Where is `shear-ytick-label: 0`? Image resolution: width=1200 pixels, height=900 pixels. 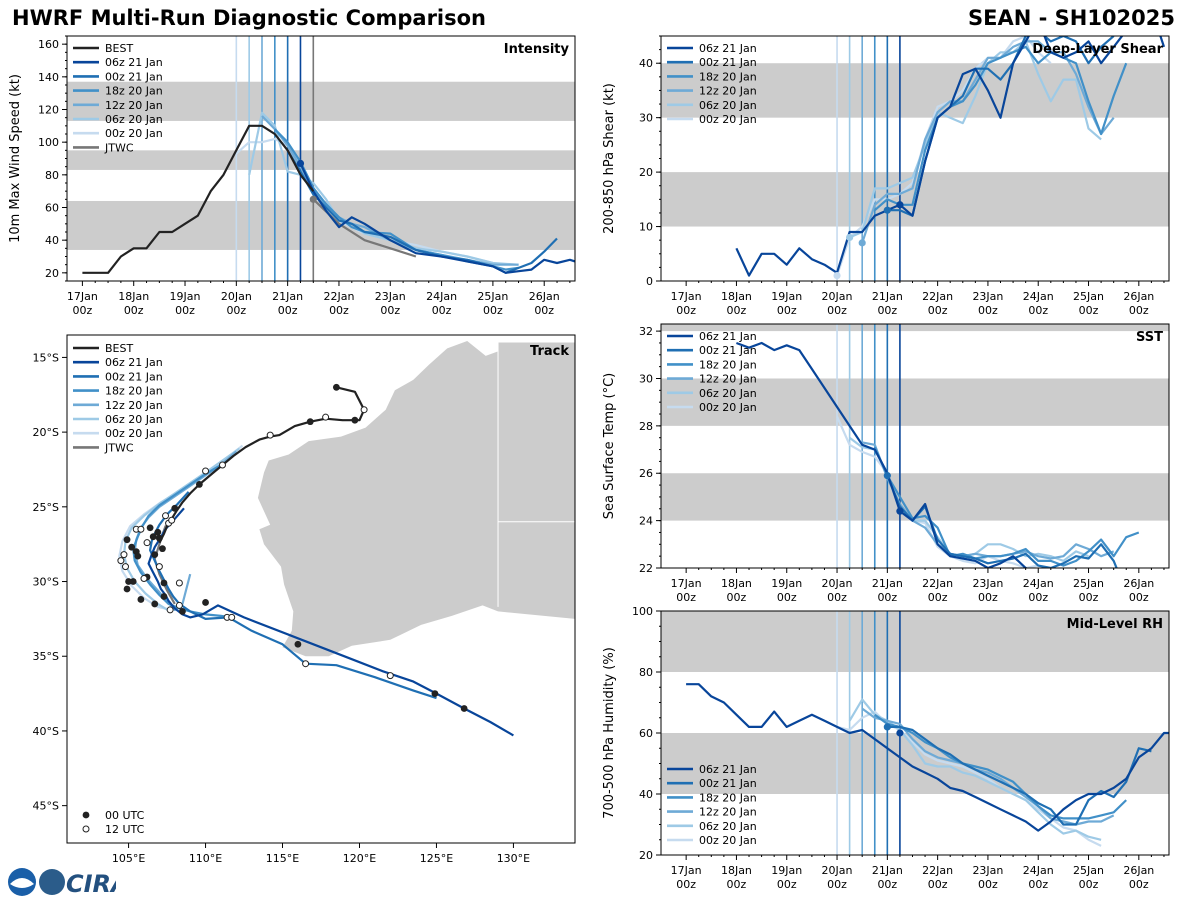 shear-ytick-label: 0 is located at coordinates (649, 281).